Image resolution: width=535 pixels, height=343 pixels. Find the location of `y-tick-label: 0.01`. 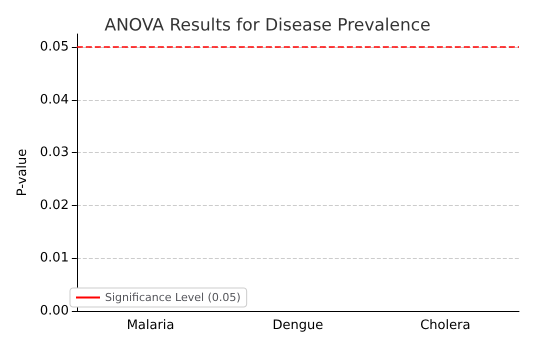

y-tick-label: 0.01 is located at coordinates (54, 258).